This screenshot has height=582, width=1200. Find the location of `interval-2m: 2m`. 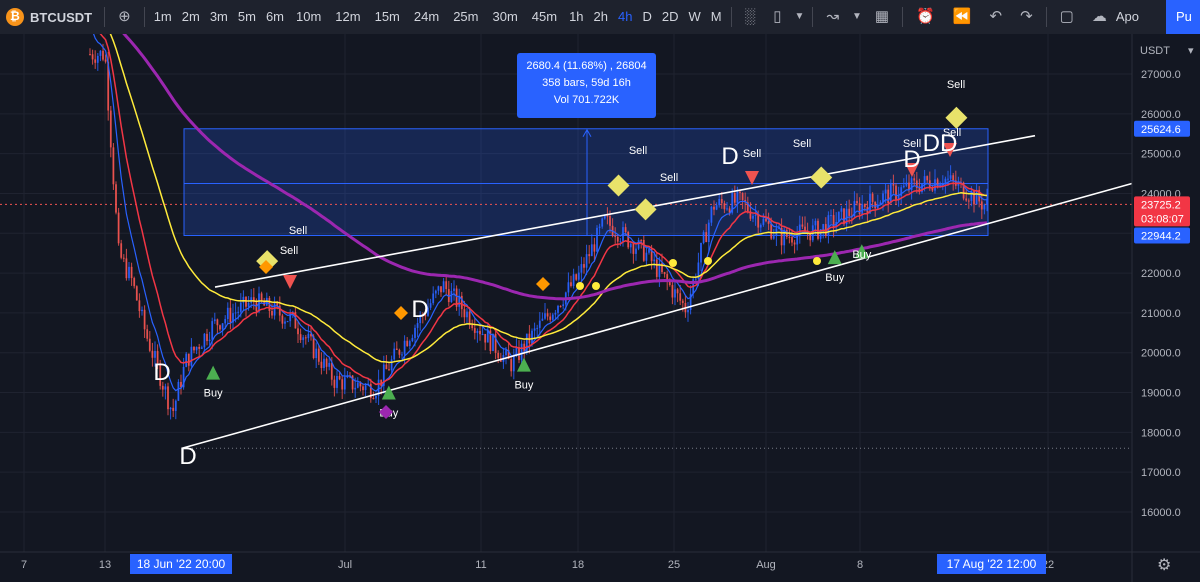

interval-2m: 2m is located at coordinates (190, 16).